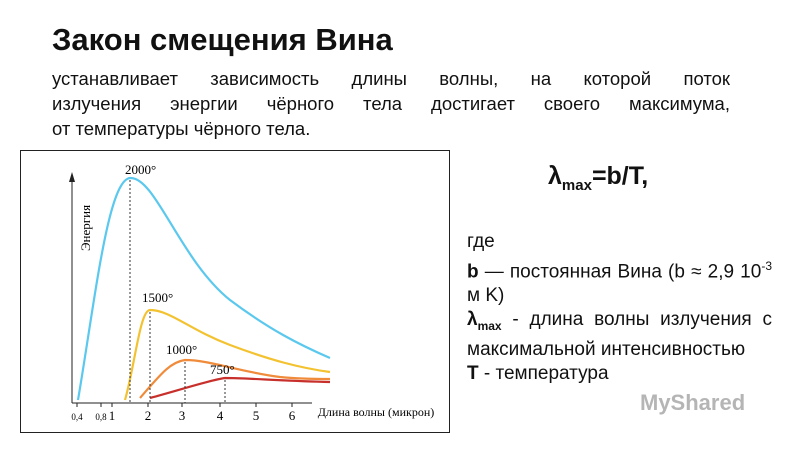  Describe the element at coordinates (481, 241) in the screenshot. I see `expl-intro: где` at that location.